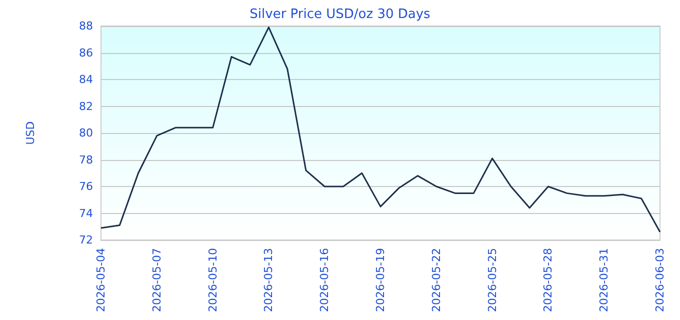 This screenshot has width=680, height=320. What do you see at coordinates (30, 133) in the screenshot?
I see `y-axis-title: USD` at bounding box center [30, 133].